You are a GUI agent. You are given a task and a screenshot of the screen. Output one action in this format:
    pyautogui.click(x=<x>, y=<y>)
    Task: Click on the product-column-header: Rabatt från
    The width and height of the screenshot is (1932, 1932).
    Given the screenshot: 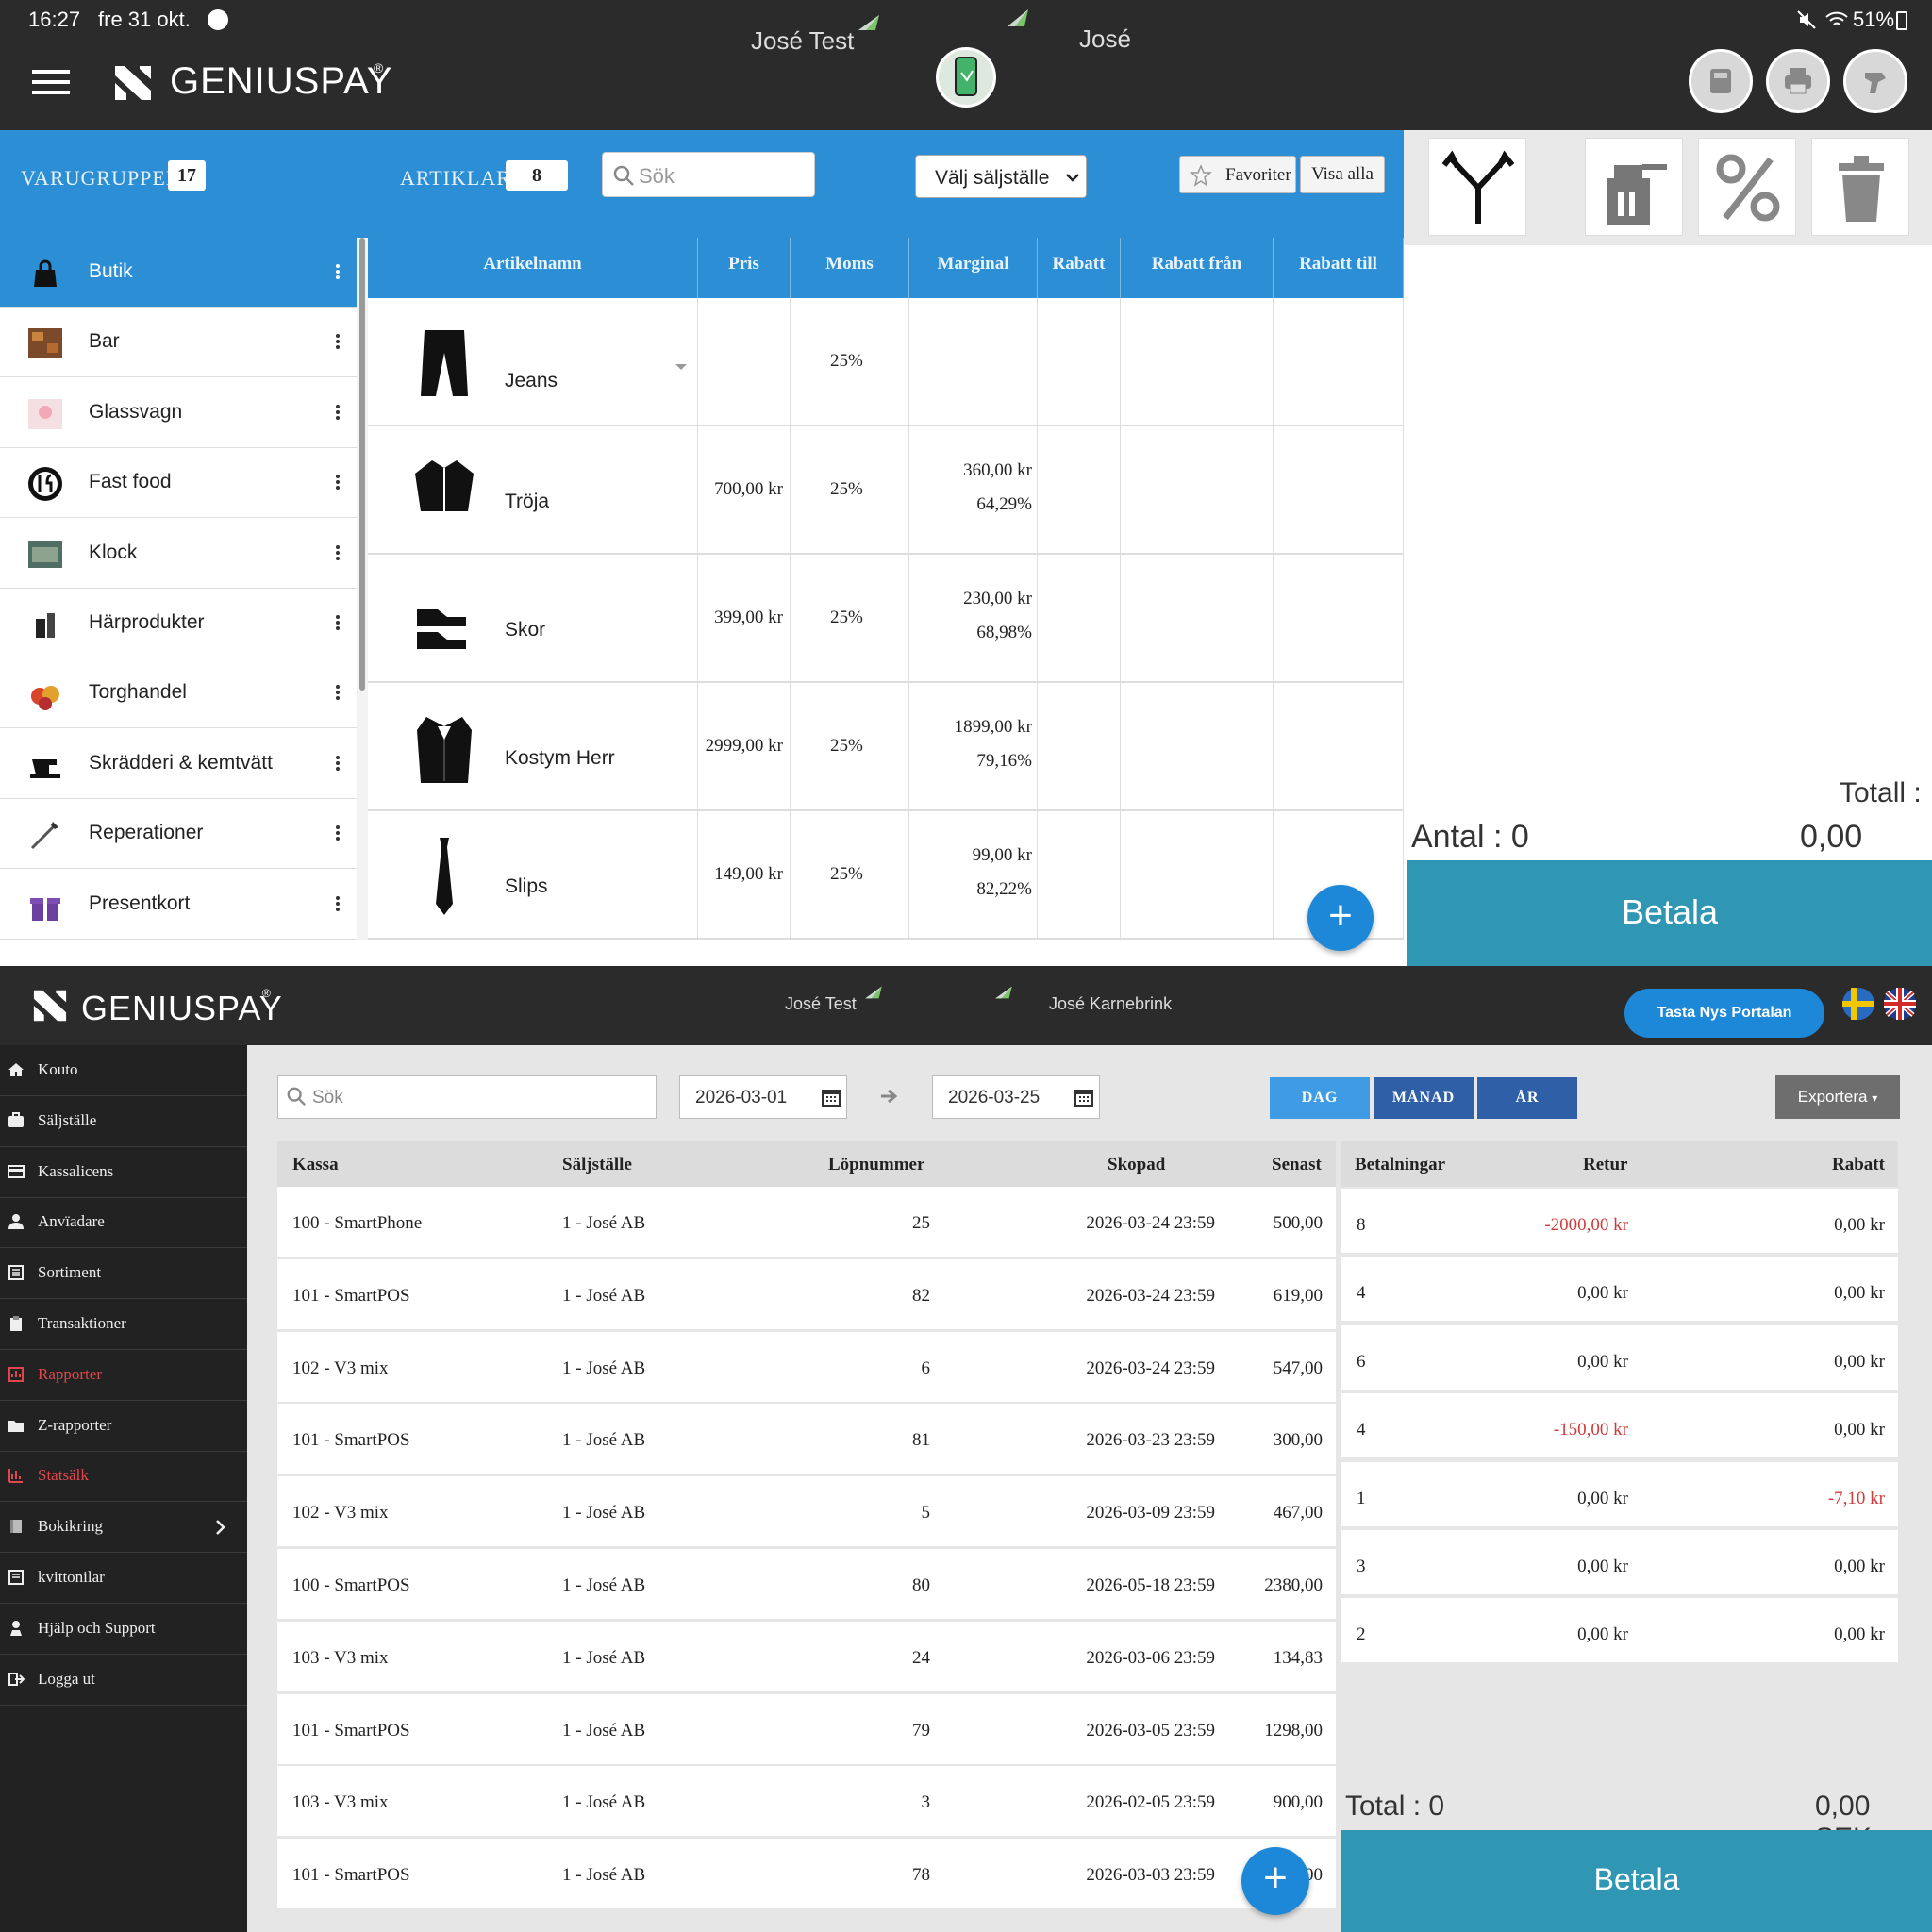 What is the action you would take?
    pyautogui.click(x=1197, y=268)
    